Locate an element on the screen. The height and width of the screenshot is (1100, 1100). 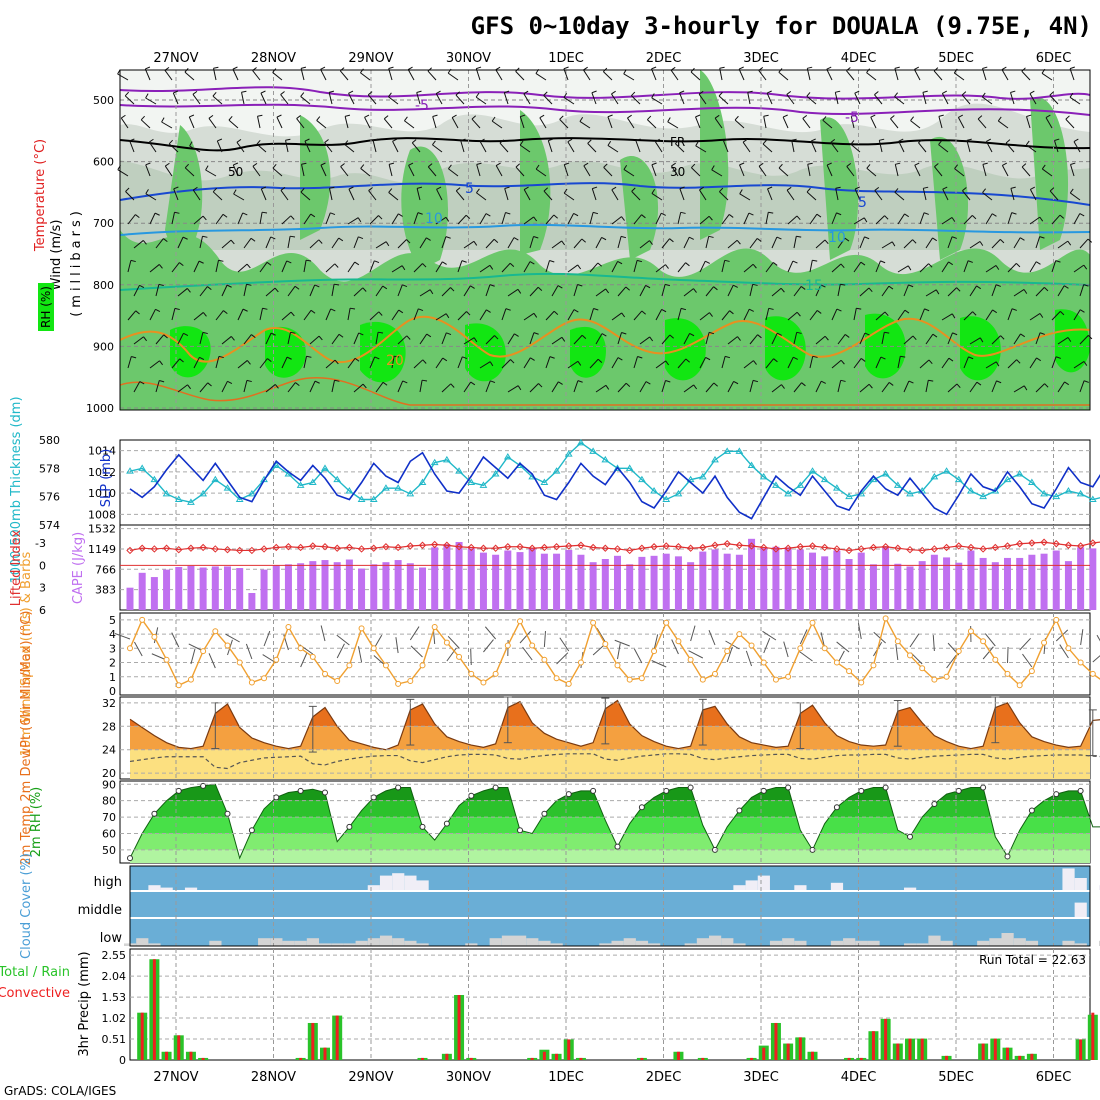
date-label-top: 28NOV is located at coordinates (273, 58).